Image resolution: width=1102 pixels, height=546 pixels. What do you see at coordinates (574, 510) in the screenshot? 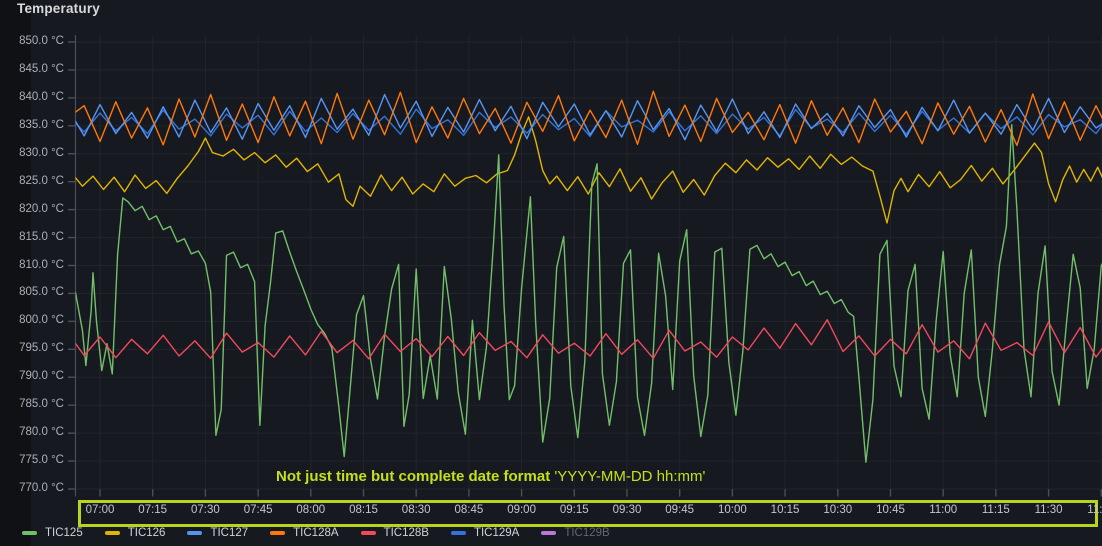
I see `x-axis-label: 09:15` at bounding box center [574, 510].